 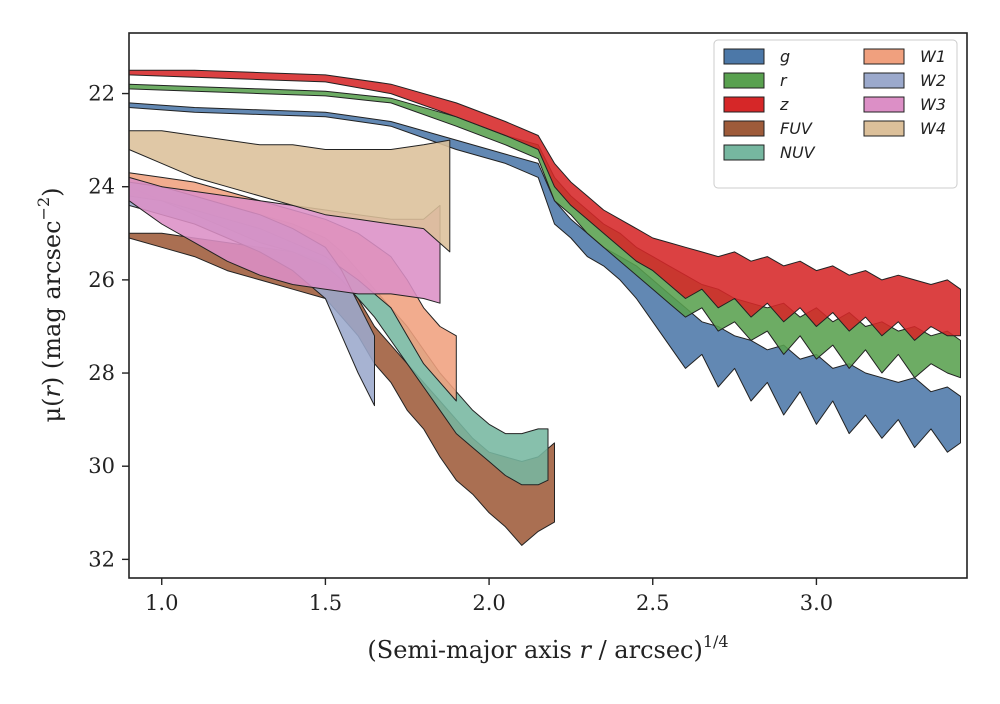 What do you see at coordinates (744, 80) in the screenshot?
I see `legend-swatch-r` at bounding box center [744, 80].